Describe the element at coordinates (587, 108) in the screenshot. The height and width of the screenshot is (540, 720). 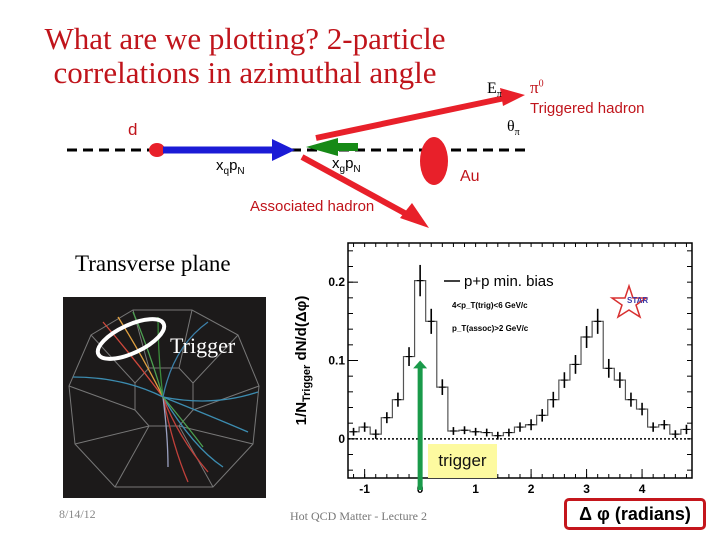
I see `triggered-hadron-label: Triggered hadron` at that location.